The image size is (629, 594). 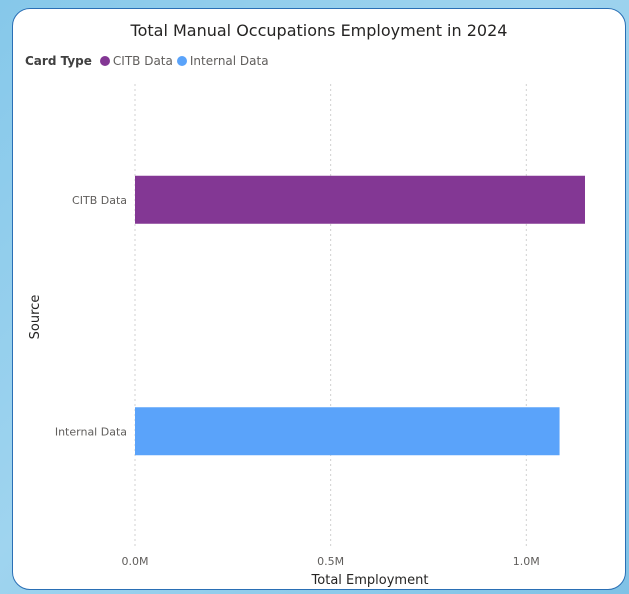 I want to click on y-axis-title: Source, so click(x=35, y=317).